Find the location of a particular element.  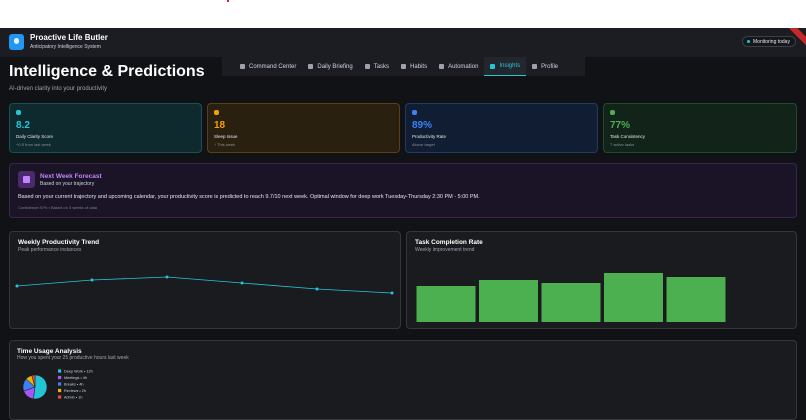

legend-label: Breaks • 4h is located at coordinates (73, 384).